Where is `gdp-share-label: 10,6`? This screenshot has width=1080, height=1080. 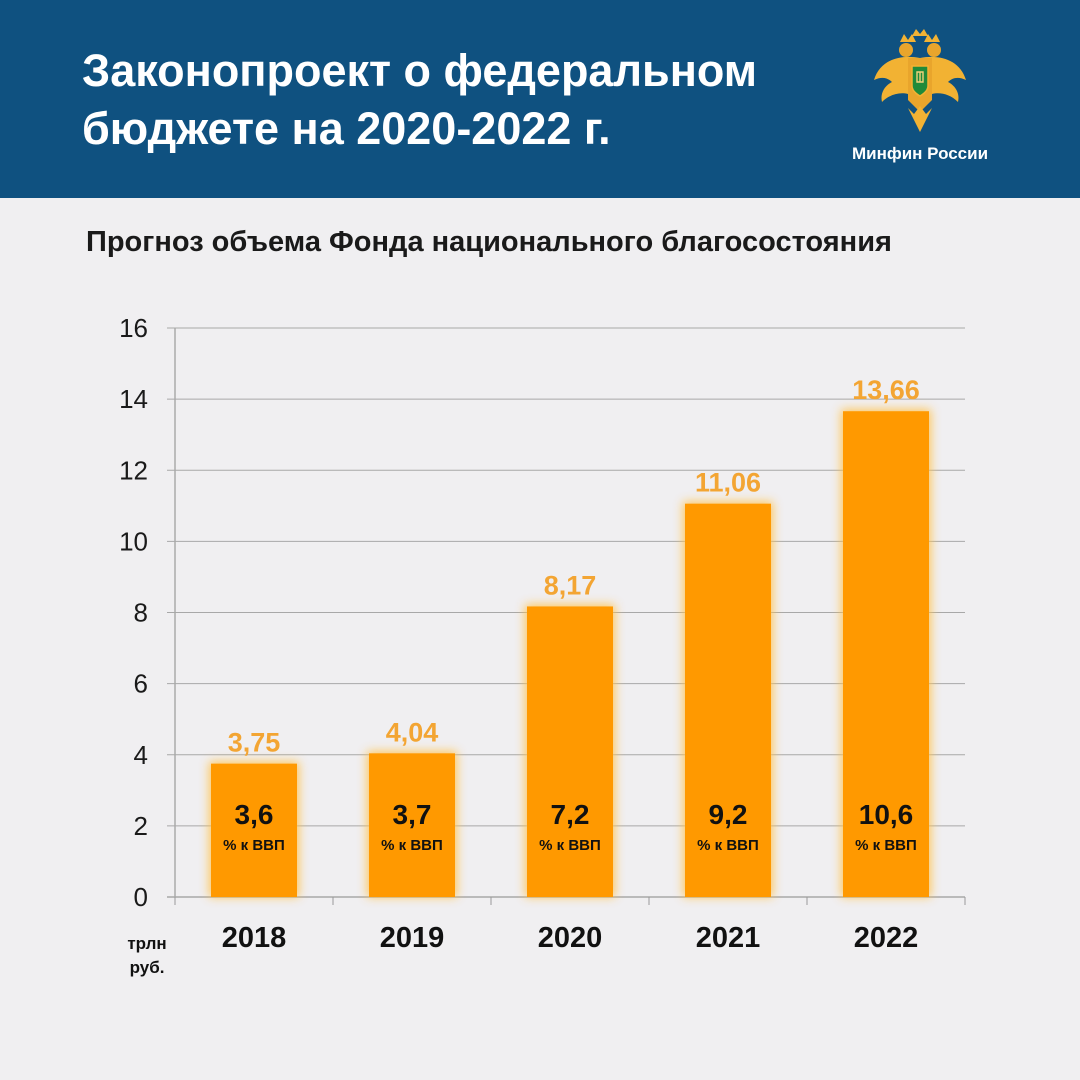 gdp-share-label: 10,6 is located at coordinates (886, 814).